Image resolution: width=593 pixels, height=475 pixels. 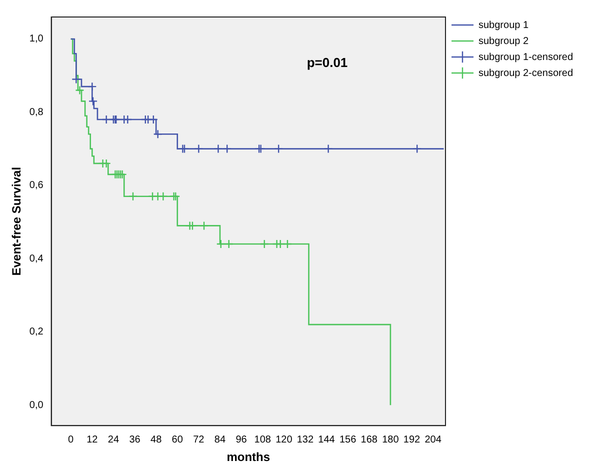 What do you see at coordinates (114, 440) in the screenshot?
I see `x-tick-label: 24` at bounding box center [114, 440].